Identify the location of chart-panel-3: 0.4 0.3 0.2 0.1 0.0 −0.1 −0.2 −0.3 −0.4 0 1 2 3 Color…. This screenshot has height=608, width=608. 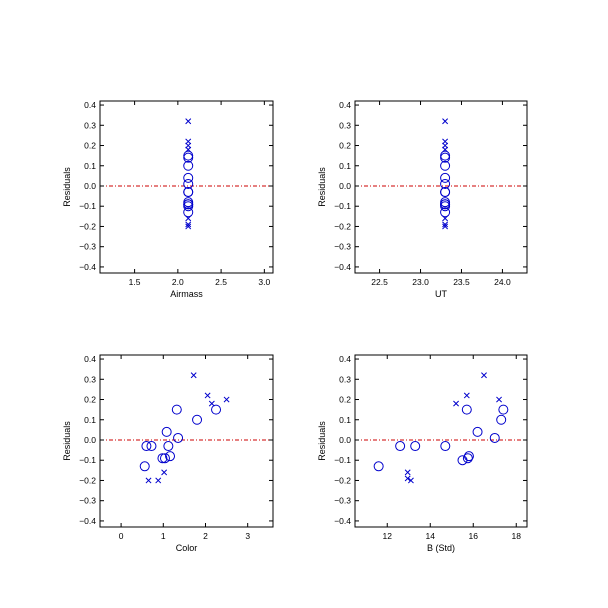
(168, 453).